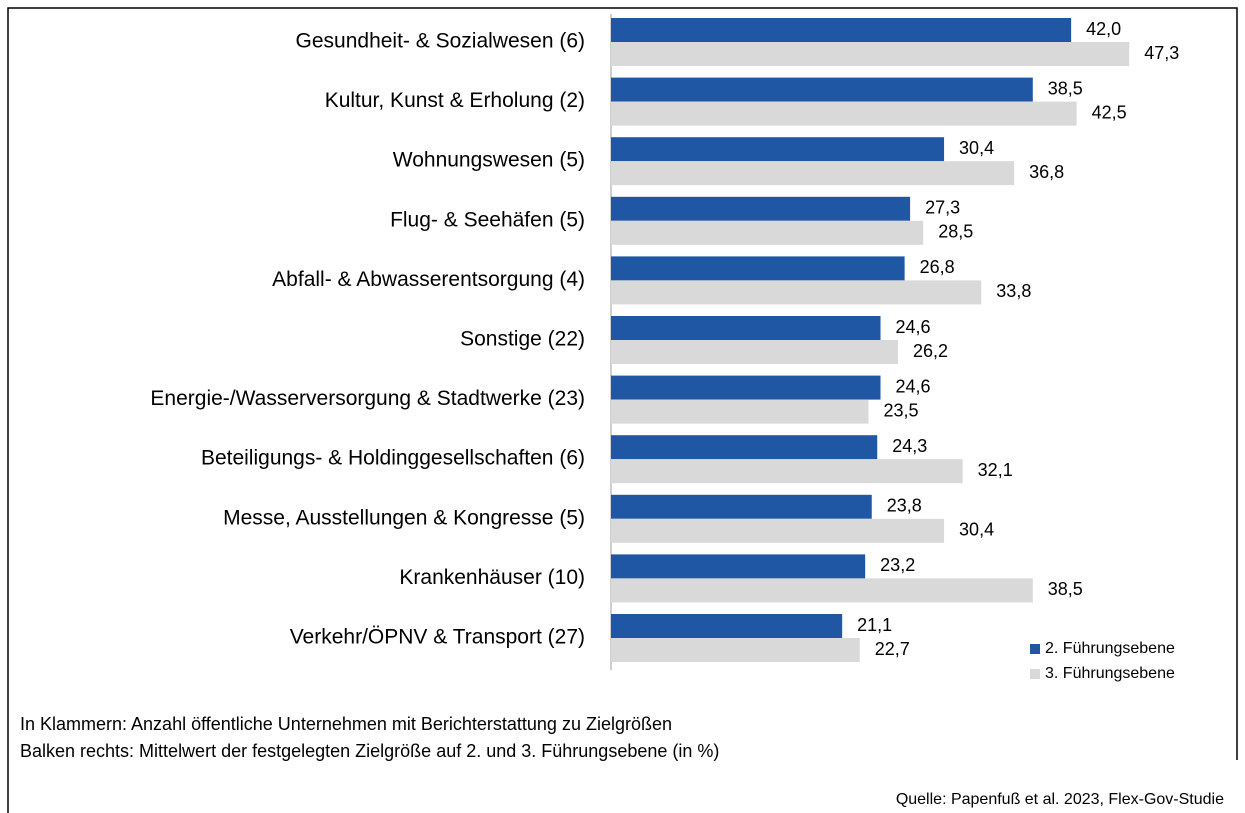 This screenshot has height=813, width=1245. I want to click on value-label: 33,8, so click(1013, 291).